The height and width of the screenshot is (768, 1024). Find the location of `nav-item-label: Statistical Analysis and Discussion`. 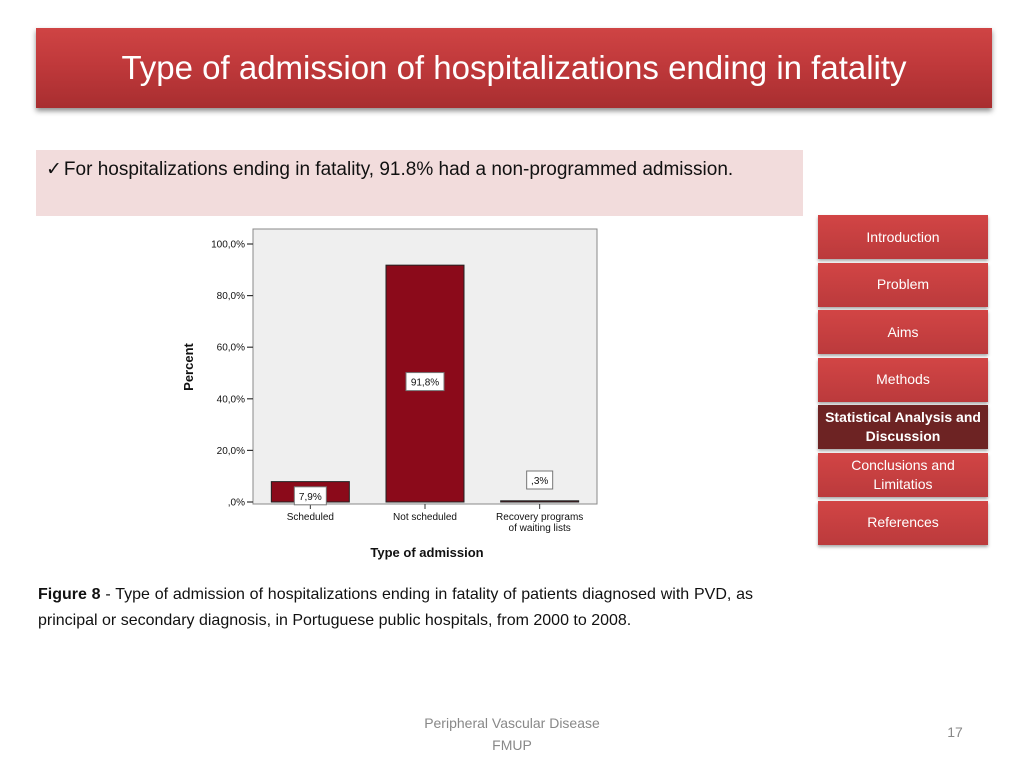

nav-item-label: Statistical Analysis and Discussion is located at coordinates (903, 427).